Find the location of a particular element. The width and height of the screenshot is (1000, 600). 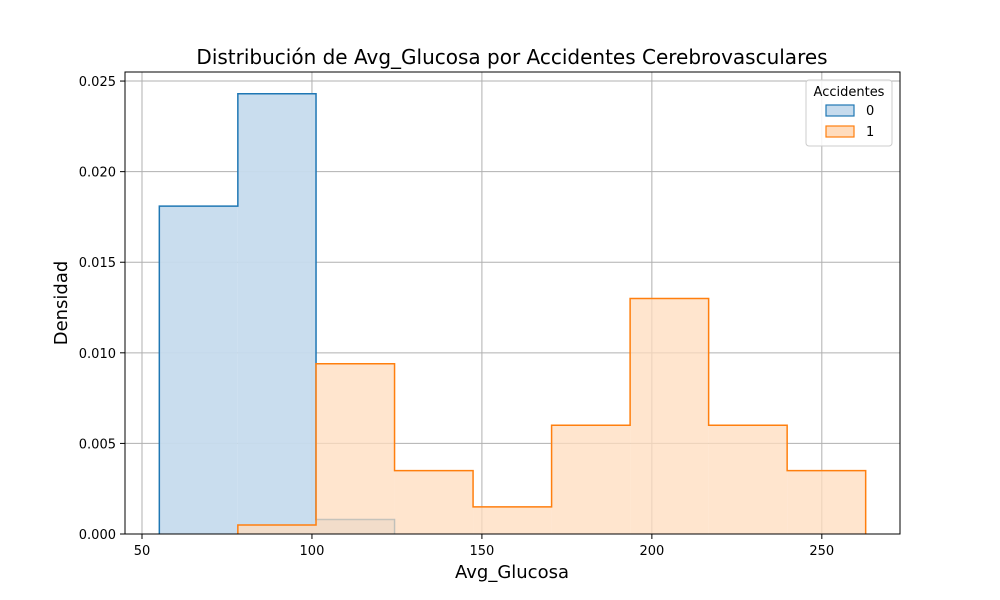

y-axis-ticks: 0.000 0.005 0.010 0.015 0.020 0.025 is located at coordinates (102, 309).